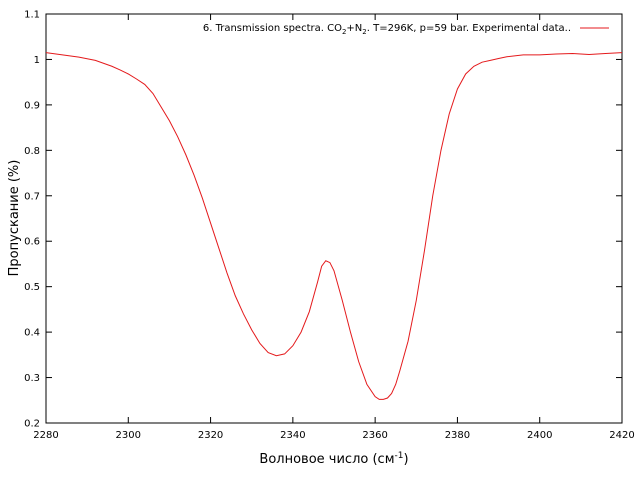 Image resolution: width=640 pixels, height=480 pixels. What do you see at coordinates (292, 435) in the screenshot?
I see `x-tick-label: 2340` at bounding box center [292, 435].